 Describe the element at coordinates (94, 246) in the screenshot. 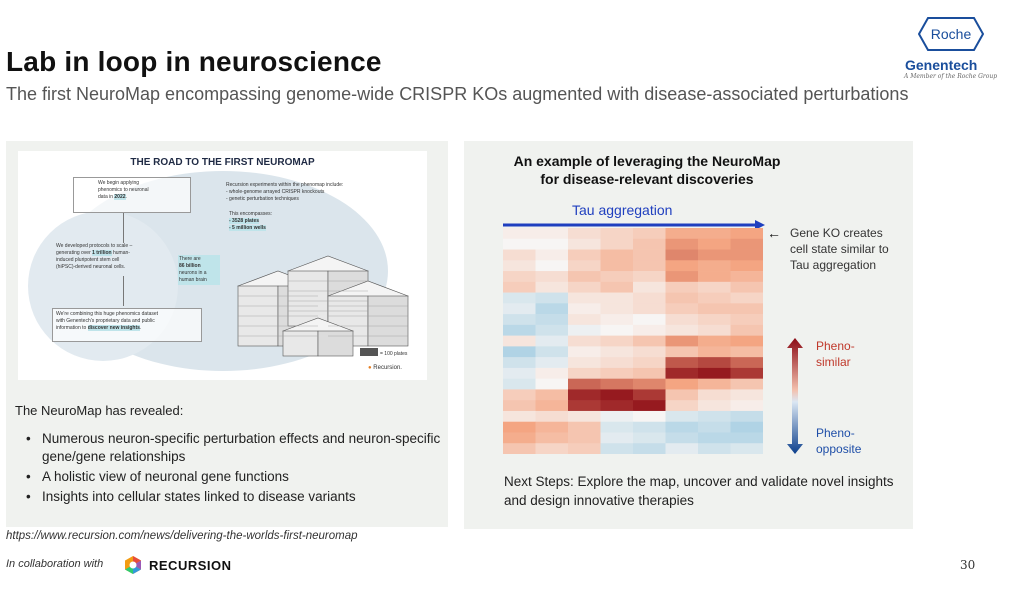

I see `road-protocols-line1: We developed protocols to scale –` at that location.